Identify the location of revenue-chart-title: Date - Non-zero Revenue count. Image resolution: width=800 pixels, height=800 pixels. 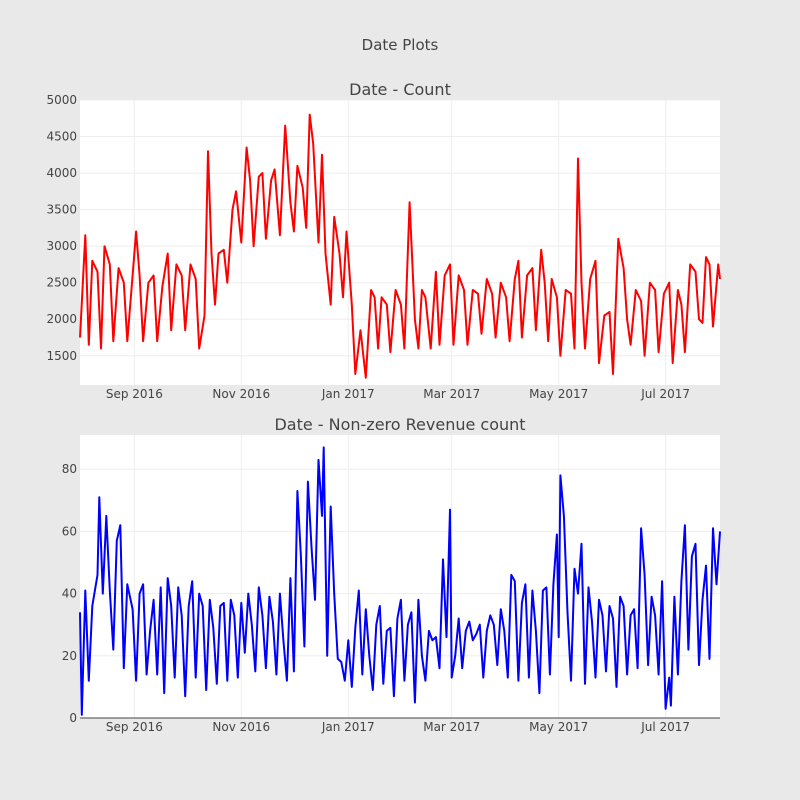
(399, 424).